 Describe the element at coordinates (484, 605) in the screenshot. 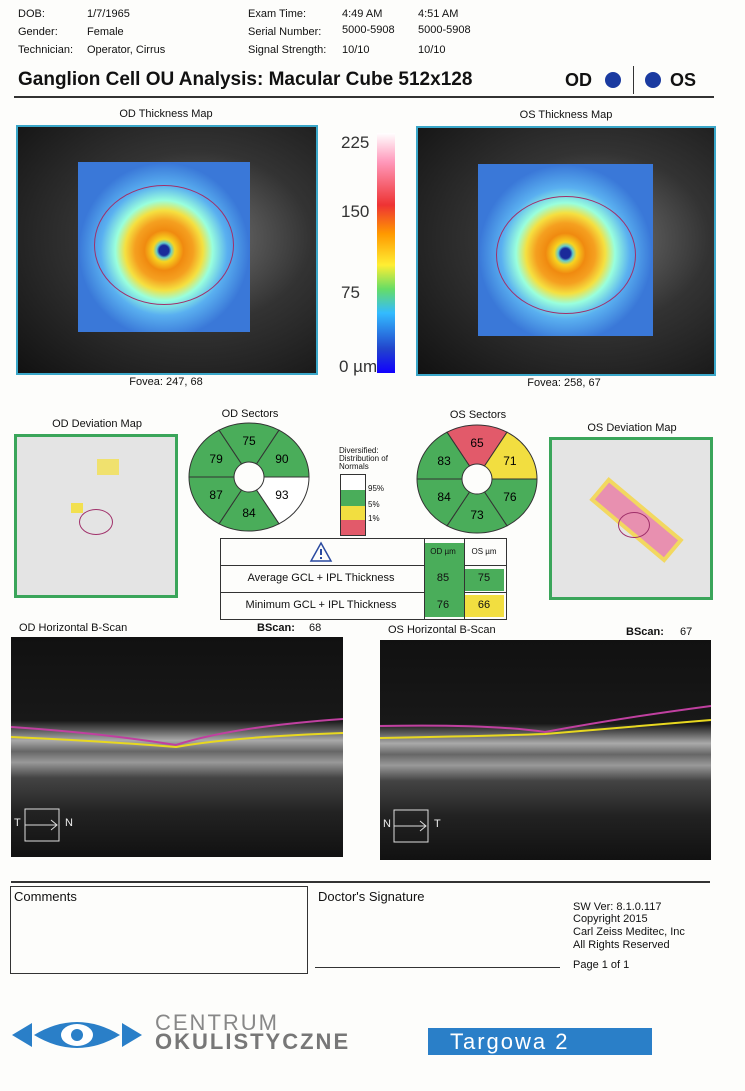

I see `table-cell: 66` at that location.